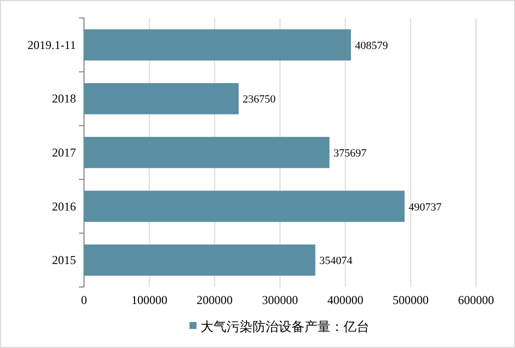  I want to click on x-tick-label: 400000, so click(345, 300).